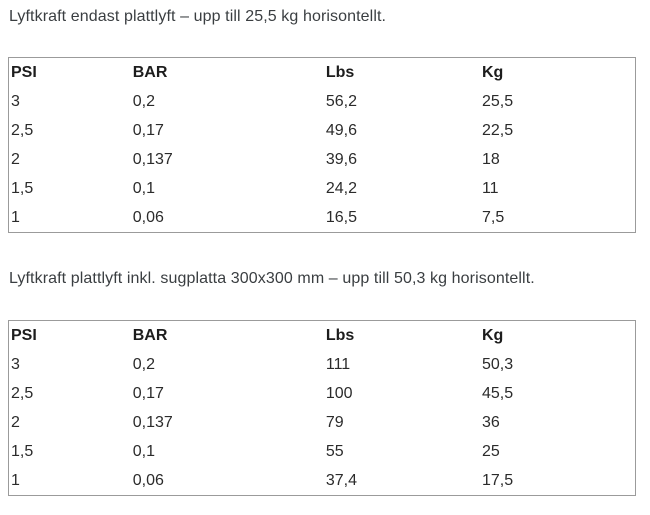  What do you see at coordinates (341, 217) in the screenshot?
I see `table-cell: 16,5` at bounding box center [341, 217].